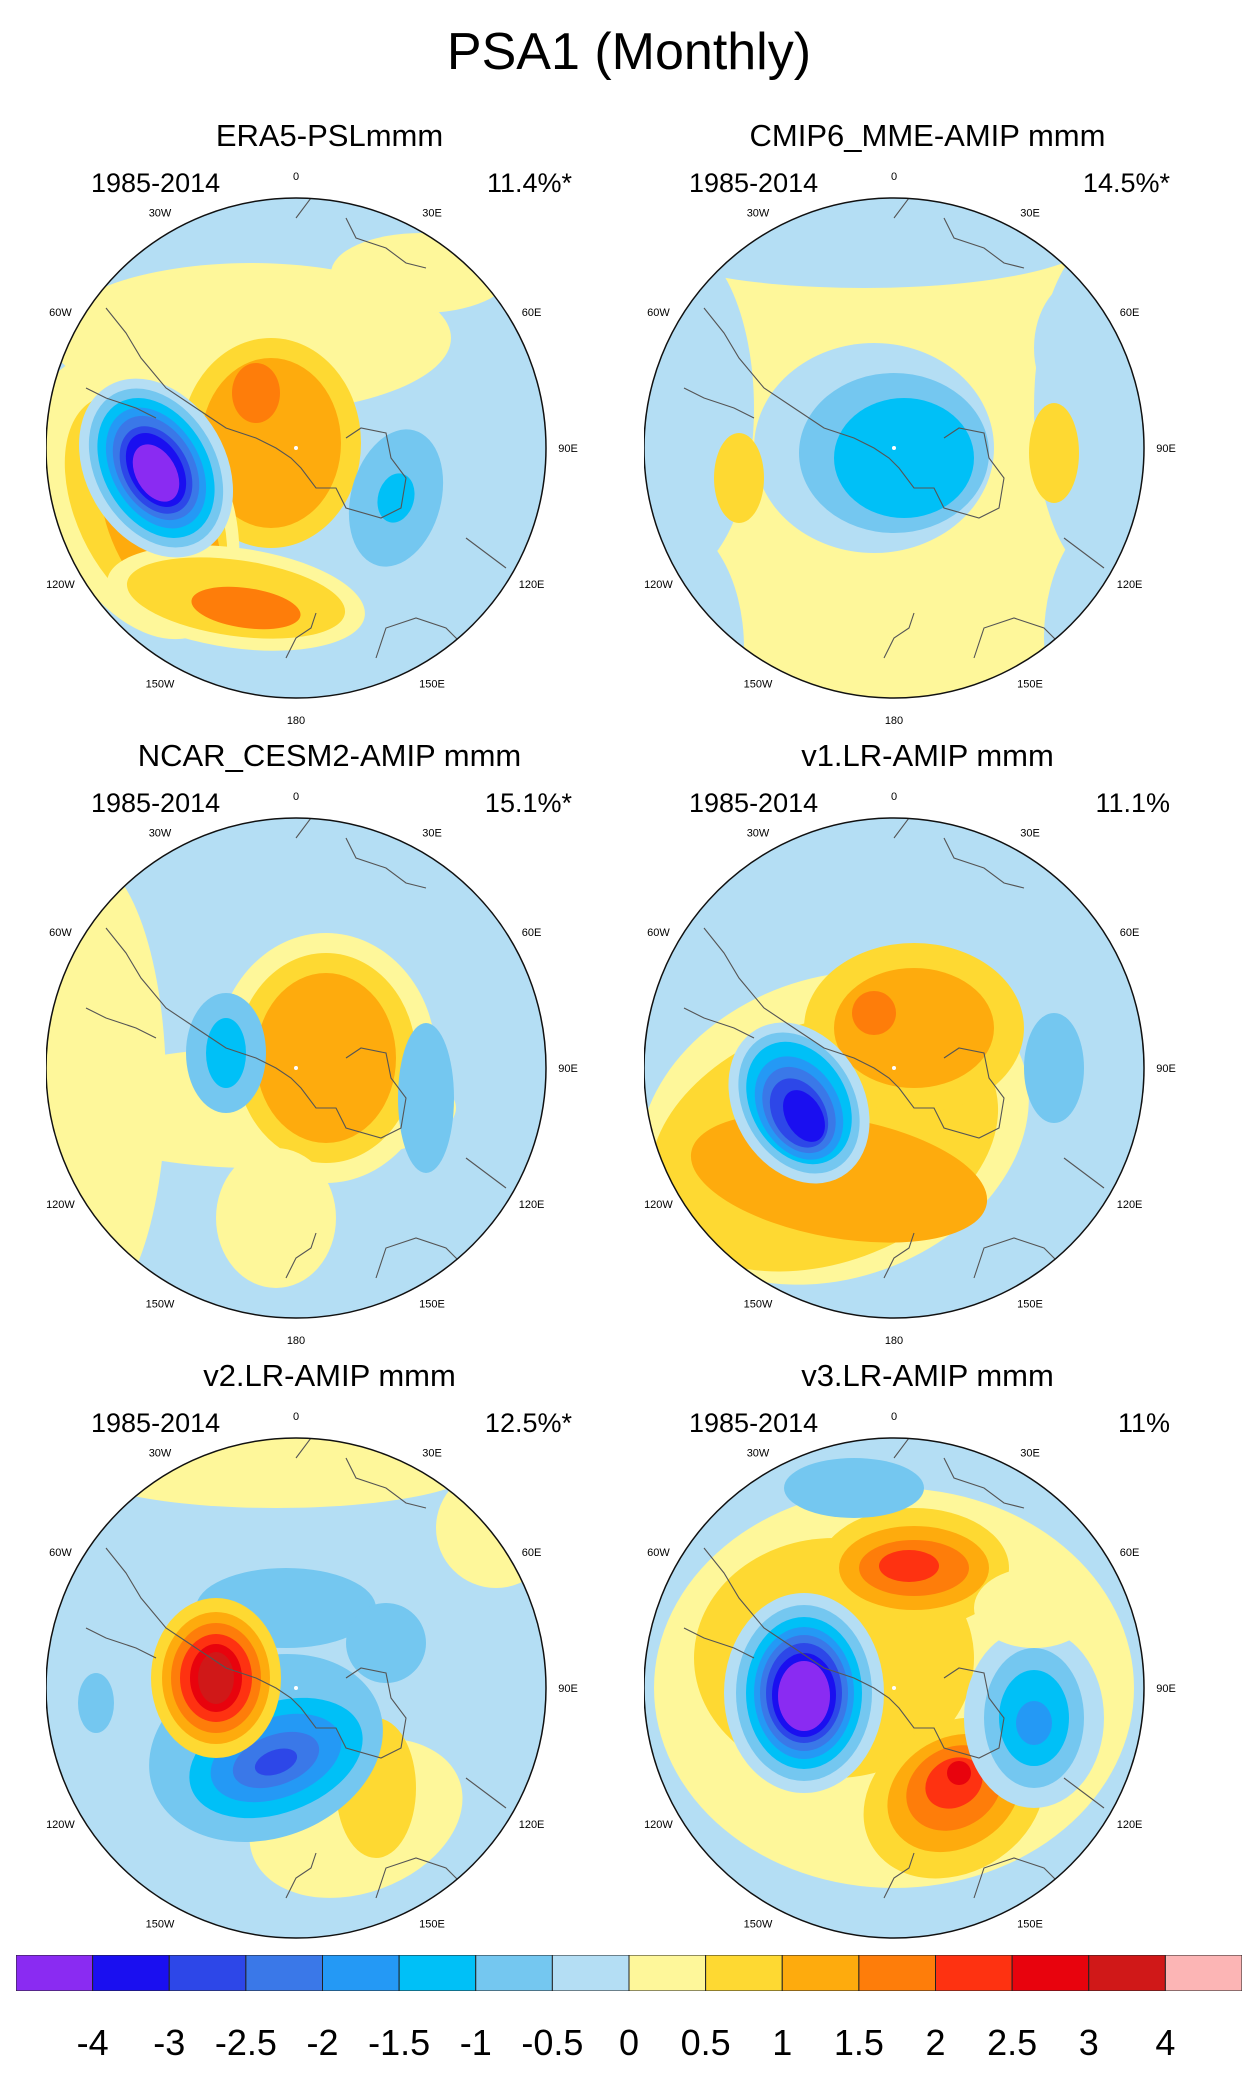  I want to click on panel-explained-variance: 11.4%*, so click(529, 183).